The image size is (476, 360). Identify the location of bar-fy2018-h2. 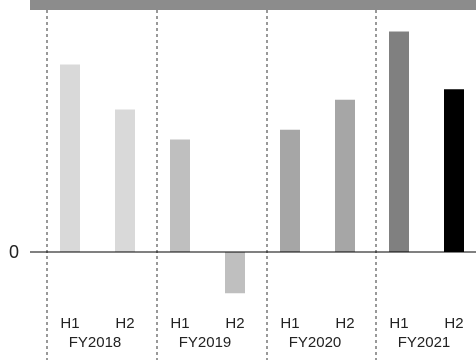
(125, 180).